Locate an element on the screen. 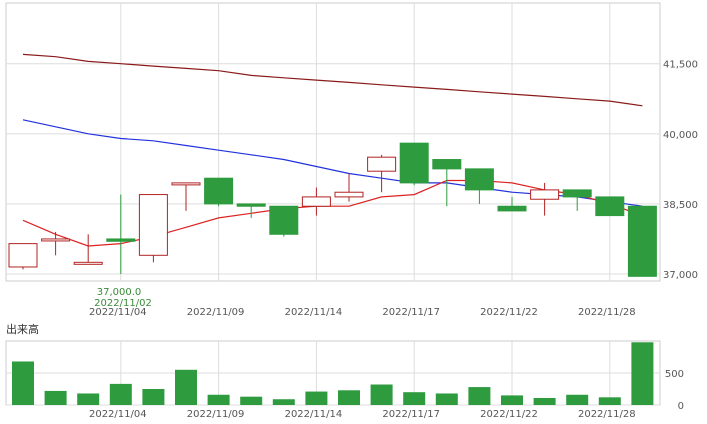  annotation-value: 37,000.0 is located at coordinates (119, 292).